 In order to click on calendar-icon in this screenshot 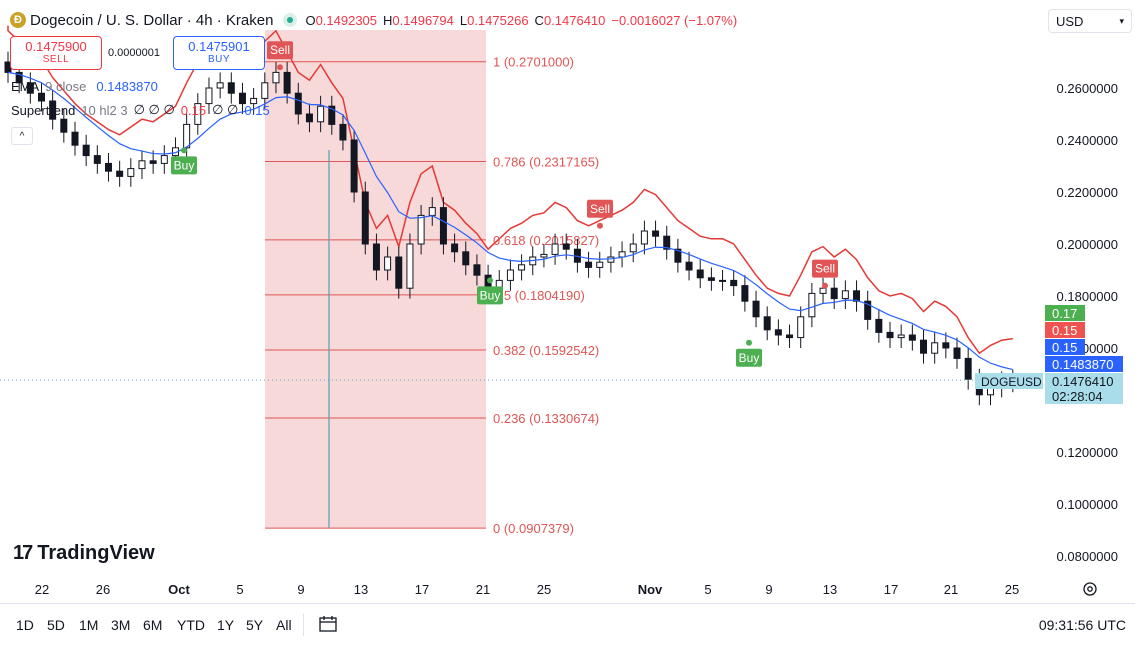, I will do `click(328, 624)`.